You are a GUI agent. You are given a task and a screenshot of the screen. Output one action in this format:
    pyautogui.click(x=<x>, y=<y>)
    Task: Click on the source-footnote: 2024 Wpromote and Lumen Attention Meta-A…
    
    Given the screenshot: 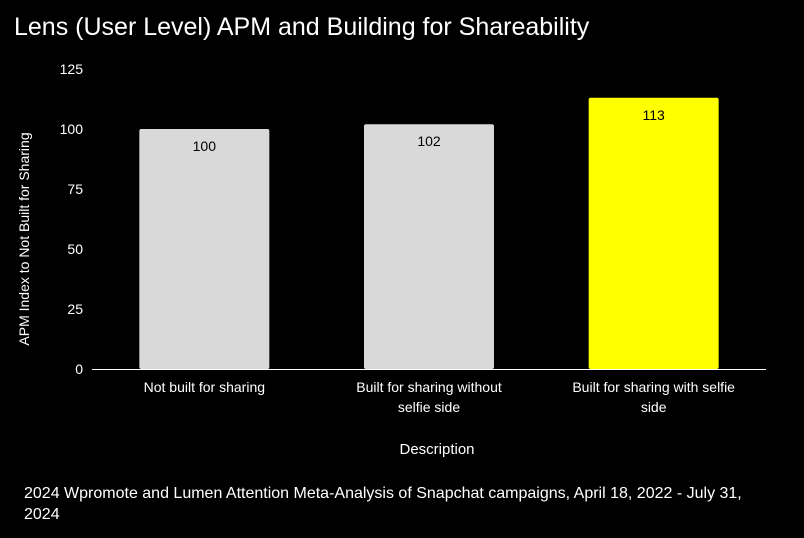 What is the action you would take?
    pyautogui.click(x=383, y=504)
    